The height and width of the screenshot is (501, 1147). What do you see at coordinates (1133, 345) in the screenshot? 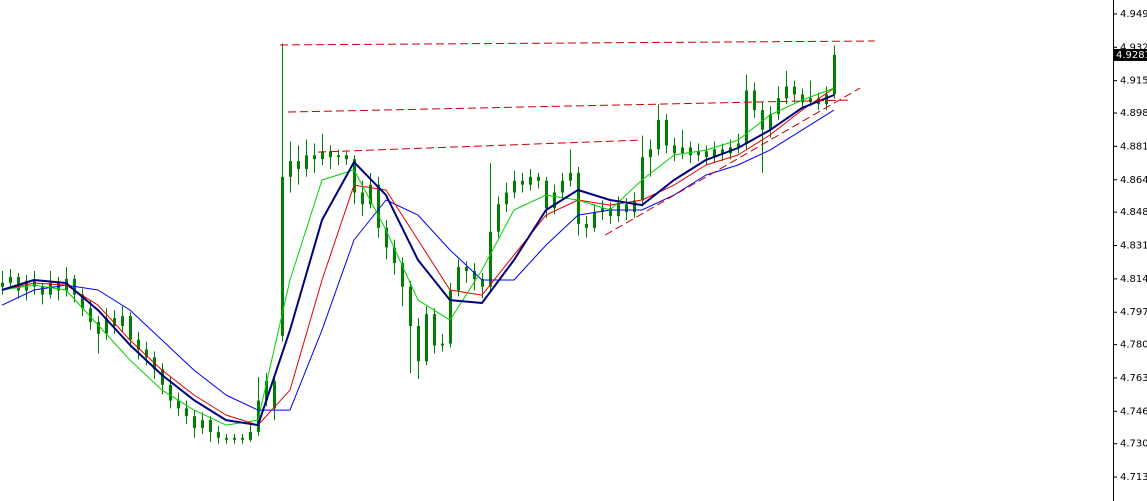
I see `y-tick-label: 4.7805` at bounding box center [1133, 345].